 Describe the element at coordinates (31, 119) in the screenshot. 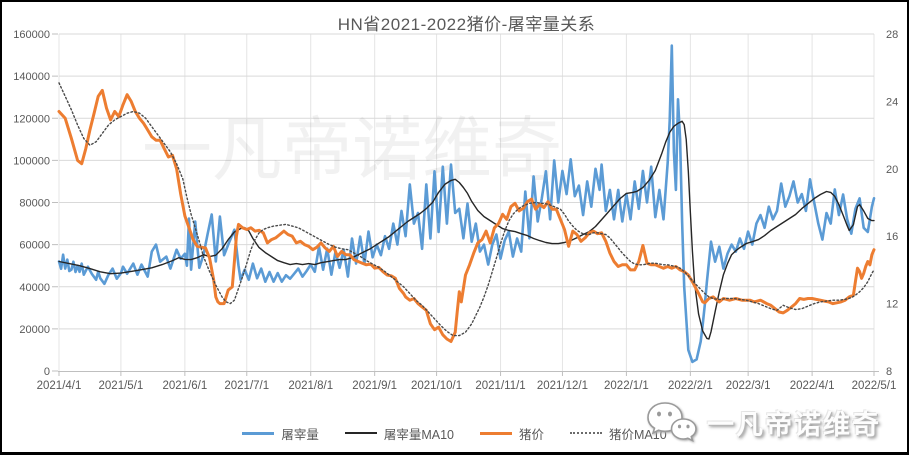

I see `y-left-tick-label: 120000` at that location.